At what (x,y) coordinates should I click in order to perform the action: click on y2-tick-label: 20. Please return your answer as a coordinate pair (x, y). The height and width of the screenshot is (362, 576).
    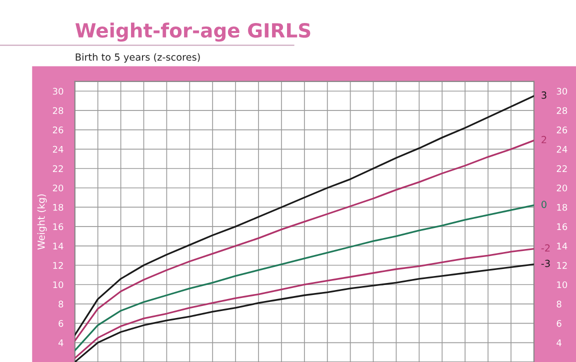
    Looking at the image, I should click on (562, 188).